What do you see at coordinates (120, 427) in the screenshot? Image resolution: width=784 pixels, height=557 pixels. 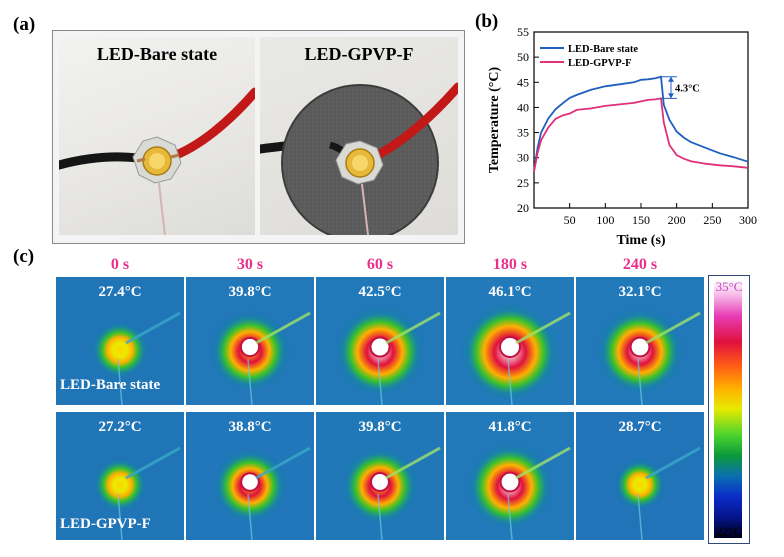 I see `thermal-temperature: 27.2°C` at bounding box center [120, 427].